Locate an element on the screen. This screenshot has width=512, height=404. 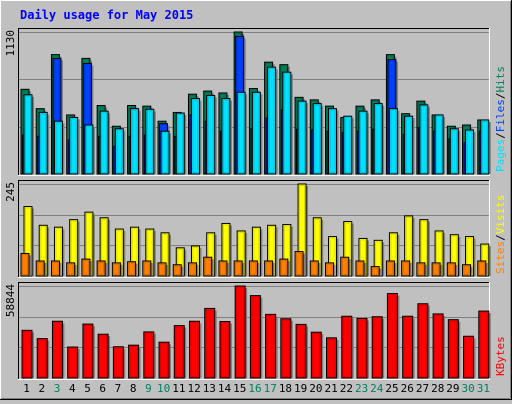
bar-pages-day-26-body is located at coordinates (409, 145).